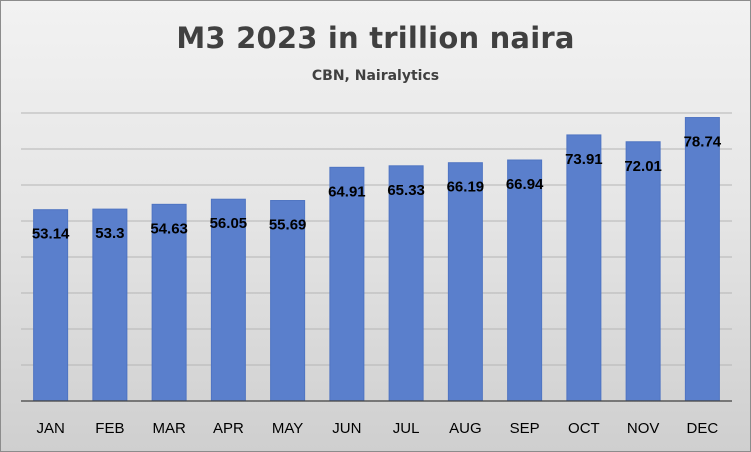 Image resolution: width=751 pixels, height=452 pixels. Describe the element at coordinates (347, 191) in the screenshot. I see `data-label-jun: 64.91` at that location.